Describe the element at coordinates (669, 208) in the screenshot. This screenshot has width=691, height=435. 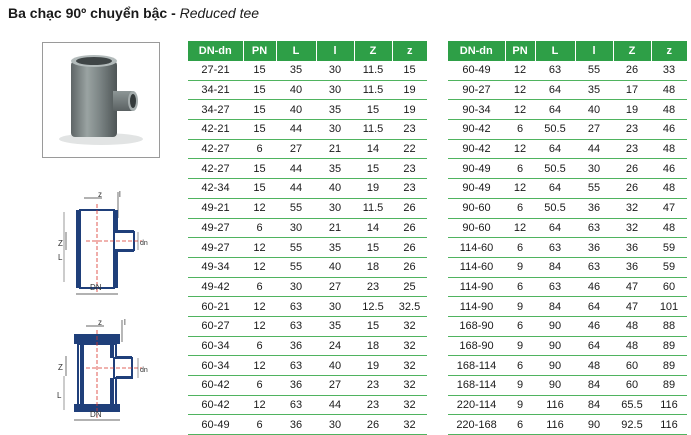
I see `table-cell: 47` at that location.